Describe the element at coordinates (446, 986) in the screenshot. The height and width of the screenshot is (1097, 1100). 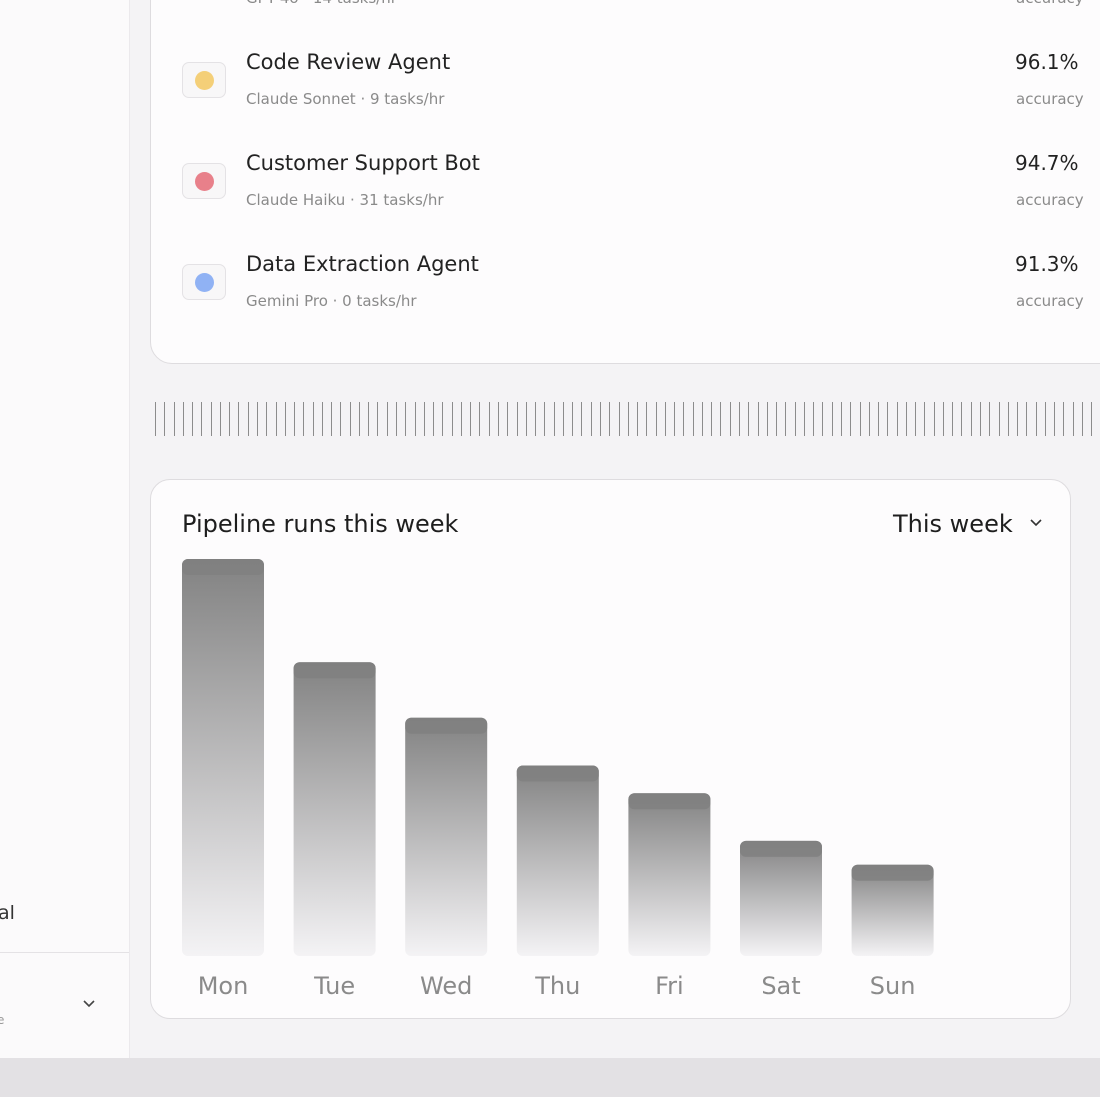
I see `x-tick-label: Wed` at that location.